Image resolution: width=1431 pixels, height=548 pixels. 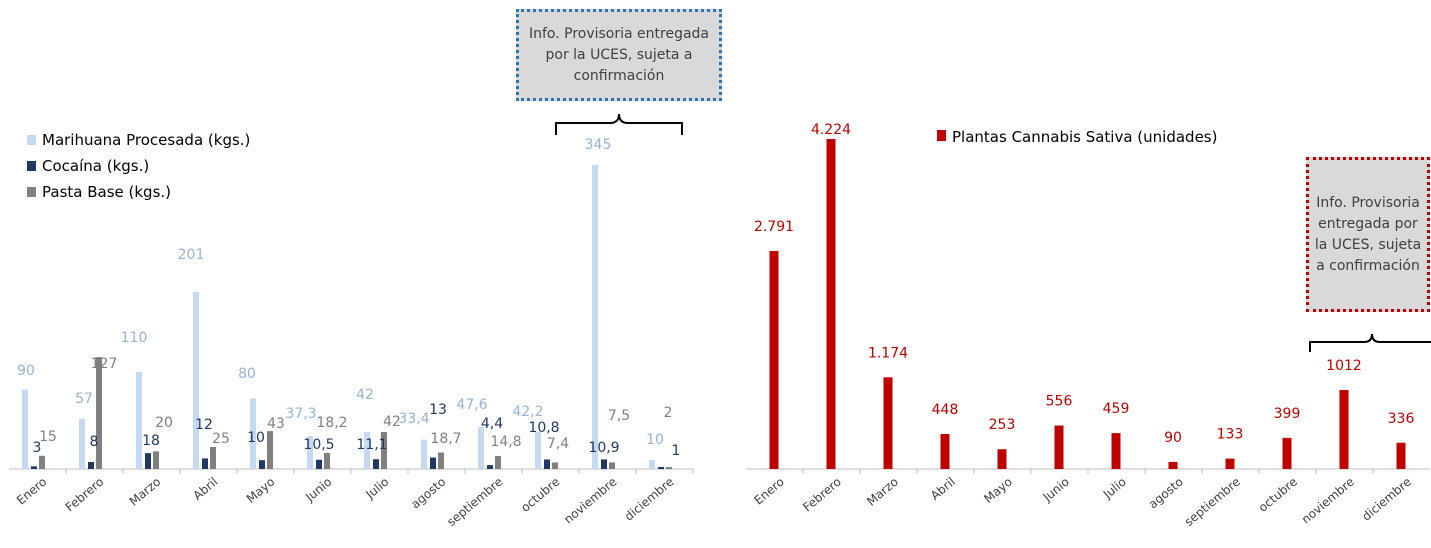 I want to click on left-x-tick-label-4: Mayo, so click(x=261, y=490).